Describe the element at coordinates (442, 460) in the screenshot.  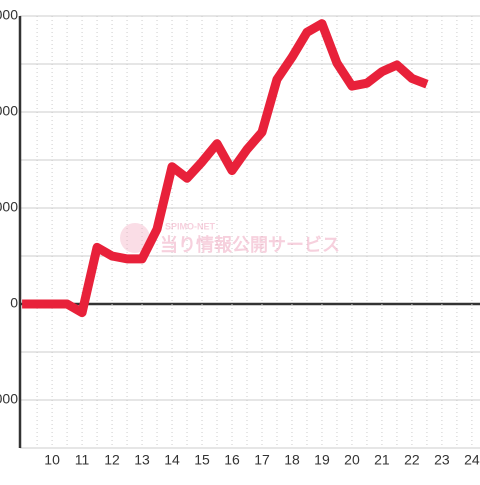
I see `x-tick-label: 23` at that location.